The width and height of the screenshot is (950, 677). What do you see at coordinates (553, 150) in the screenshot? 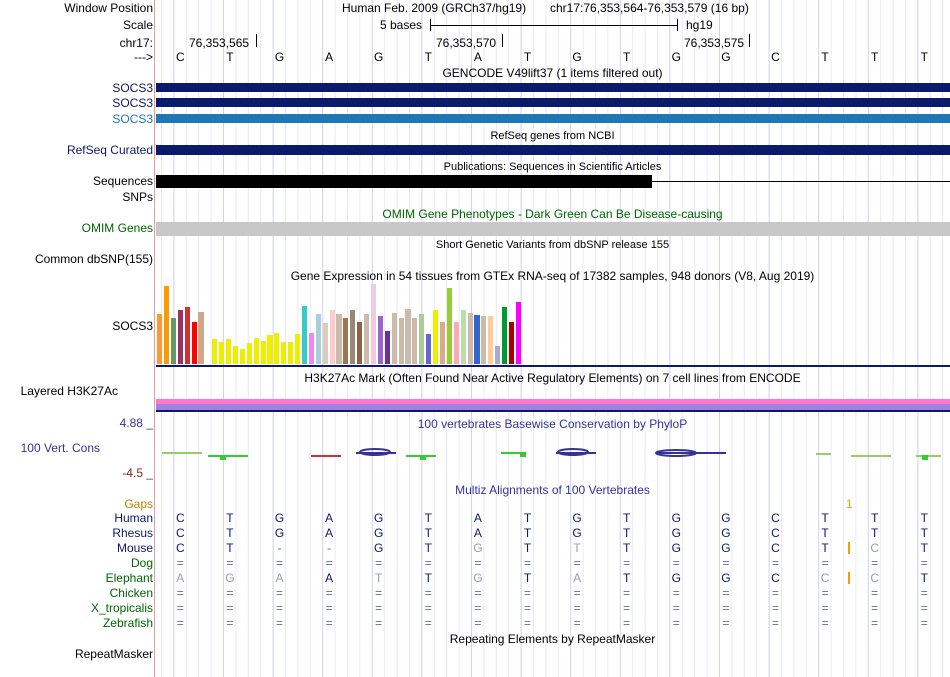
I see `refseq-transcript` at bounding box center [553, 150].